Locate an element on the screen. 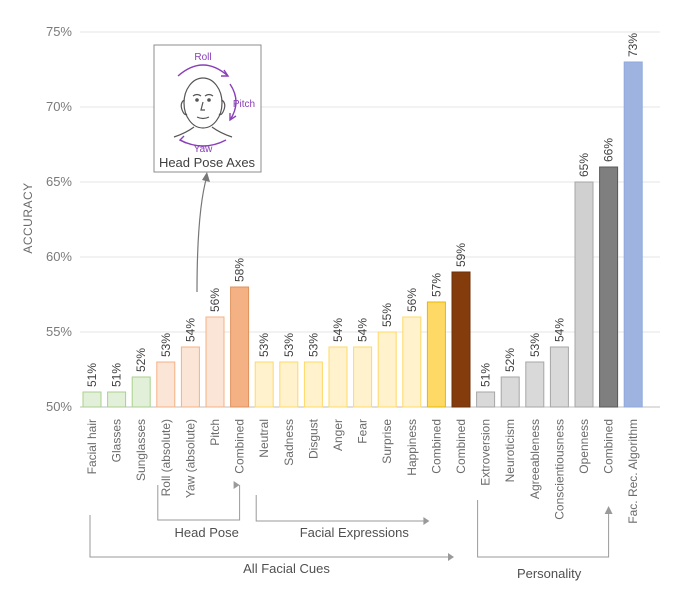 The width and height of the screenshot is (676, 600). y-tick-label: 55% is located at coordinates (59, 331).